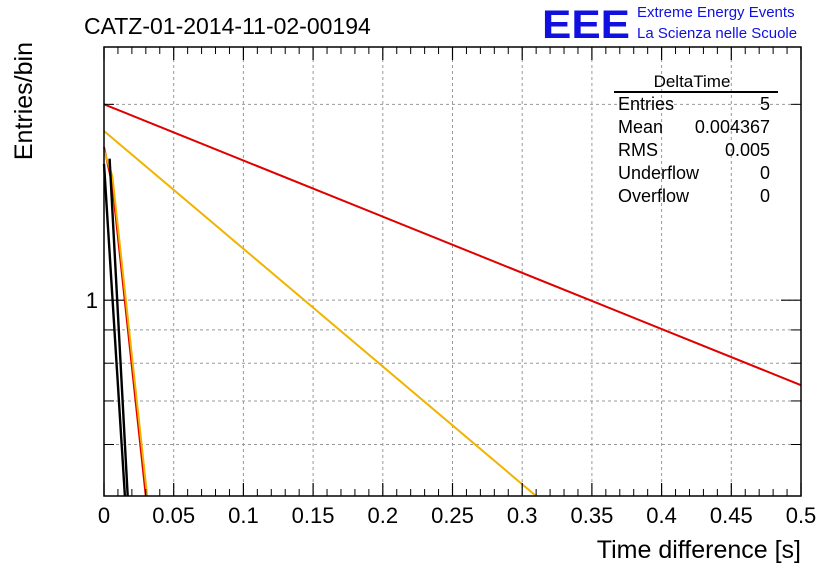  Describe the element at coordinates (638, 150) in the screenshot. I see `stats-label: RMS` at that location.